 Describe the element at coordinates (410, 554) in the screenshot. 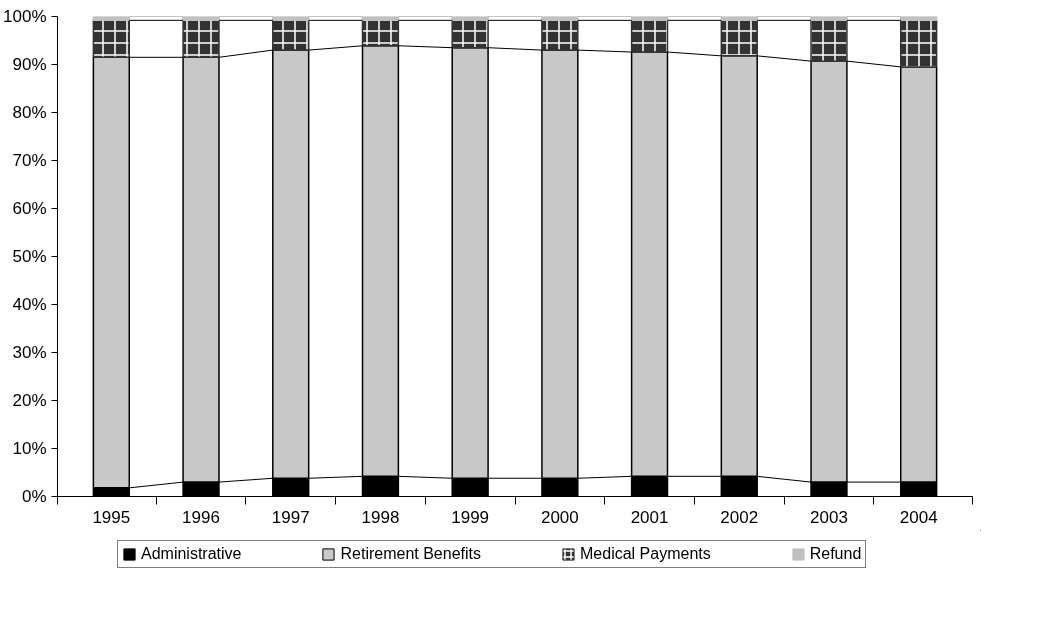

I see `legend-label: Retirement Benefits` at that location.